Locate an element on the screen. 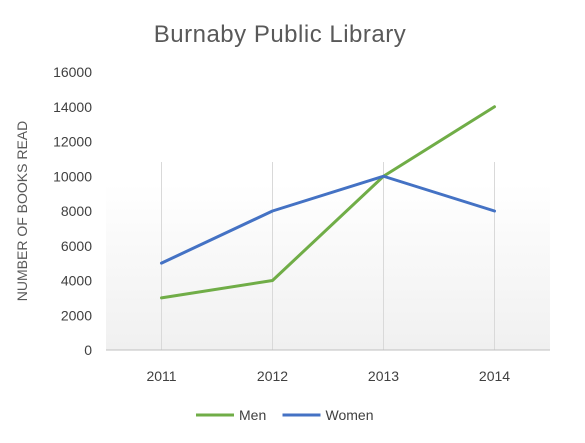 The image size is (585, 443). y-tick-label: 8000 is located at coordinates (76, 211).